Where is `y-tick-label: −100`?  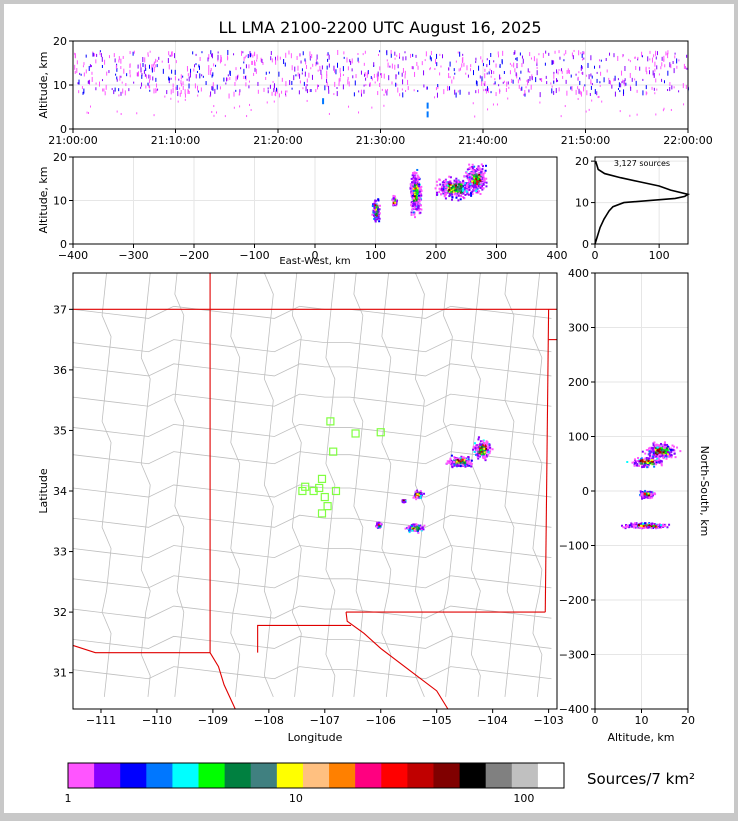
y-tick-label: −100 is located at coordinates (574, 546).